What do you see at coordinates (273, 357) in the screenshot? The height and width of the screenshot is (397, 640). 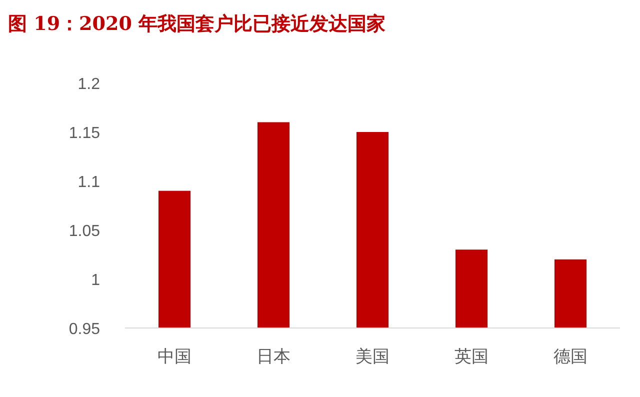 I see `x-tick-label: 日本` at bounding box center [273, 357].